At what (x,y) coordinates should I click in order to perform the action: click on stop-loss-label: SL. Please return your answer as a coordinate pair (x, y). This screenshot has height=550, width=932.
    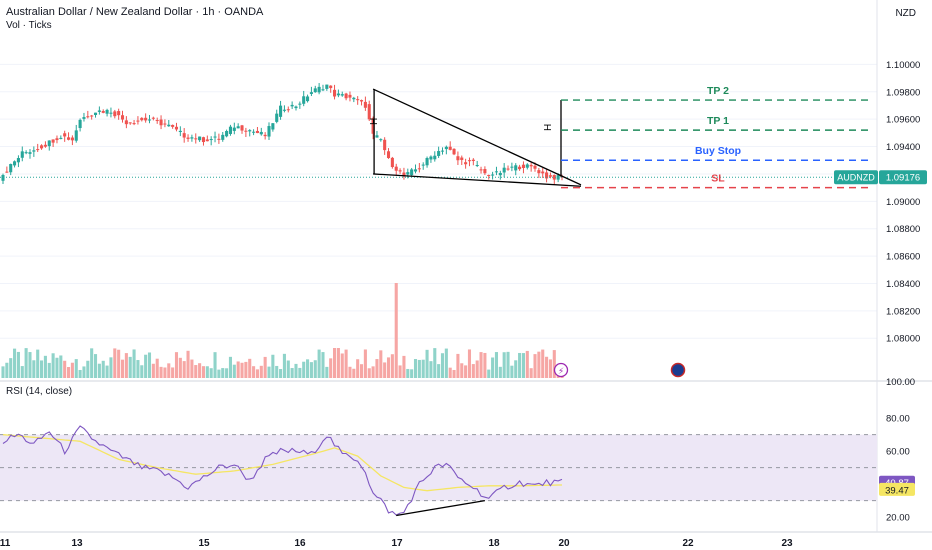
    Looking at the image, I should click on (718, 179).